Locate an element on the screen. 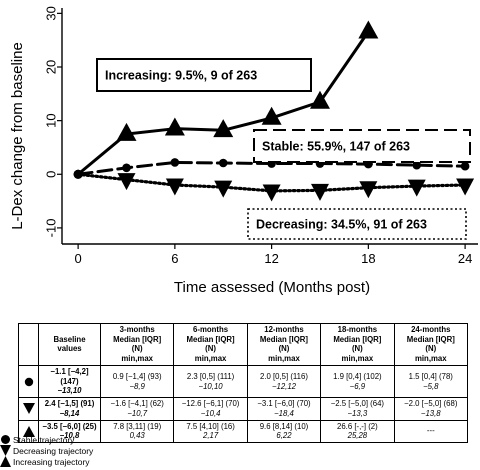 The image size is (480, 470). header-title: 18-months is located at coordinates (357, 329).